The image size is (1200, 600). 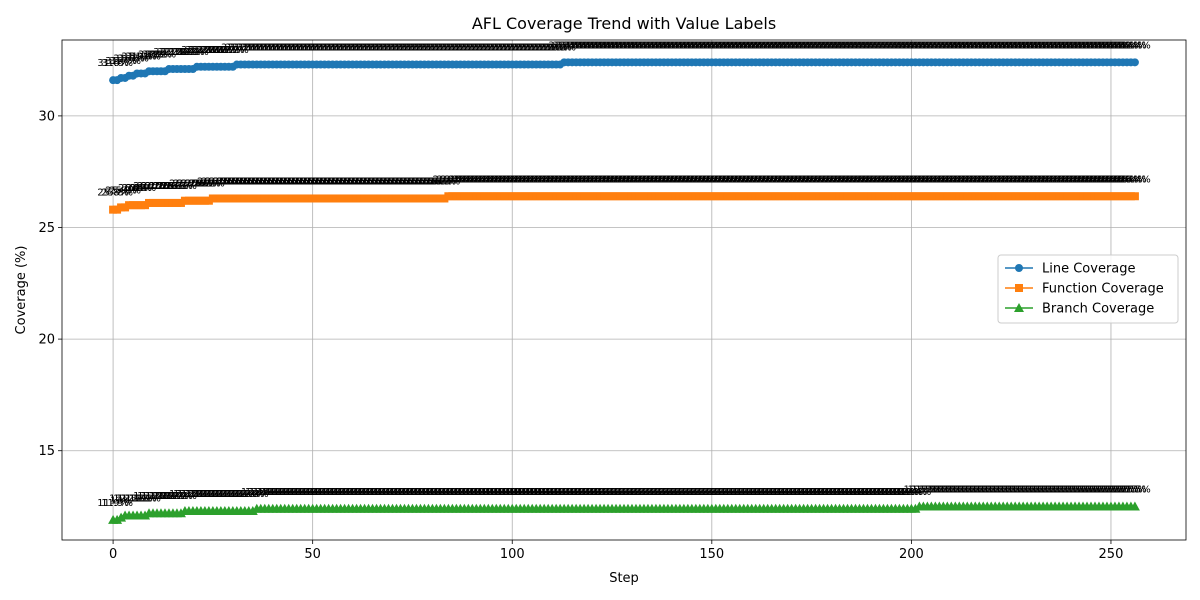 I want to click on data-point, so click(x=1134, y=62).